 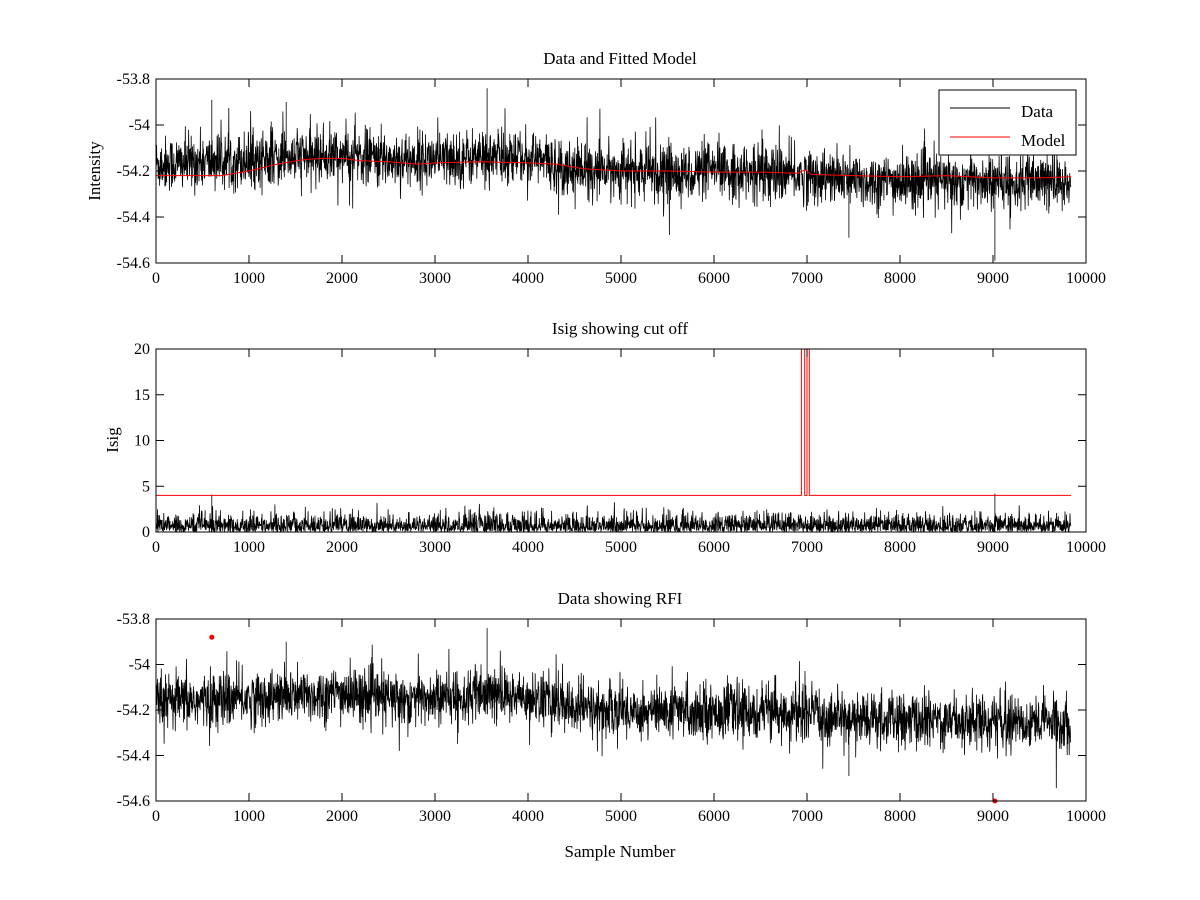 What do you see at coordinates (212, 637) in the screenshot?
I see `rfi-marker` at bounding box center [212, 637].